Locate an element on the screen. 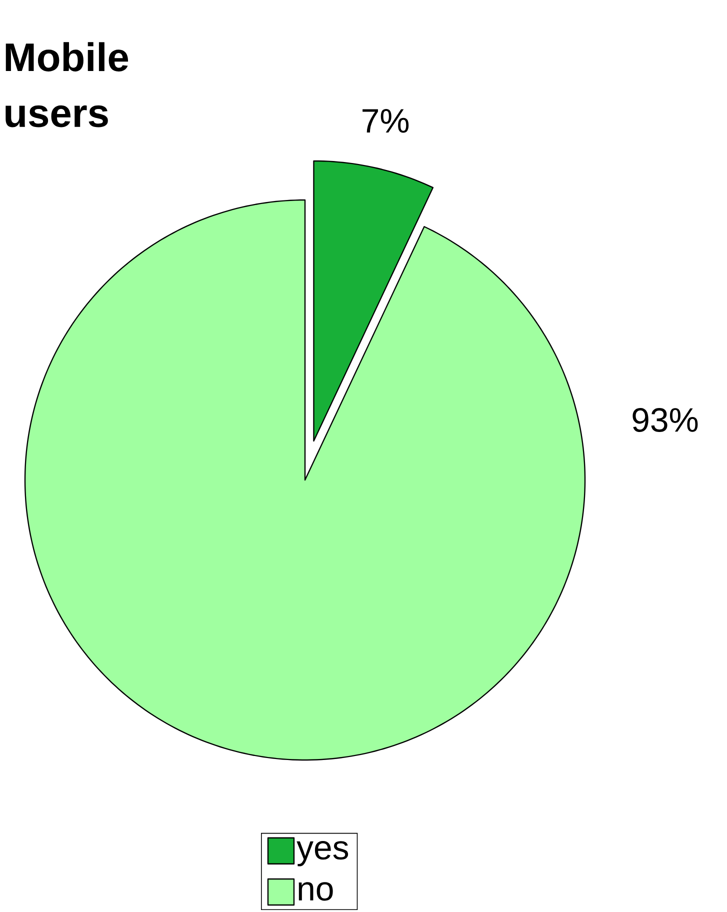 Image resolution: width=727 pixels, height=912 pixels. data-label: 7% is located at coordinates (385, 121).